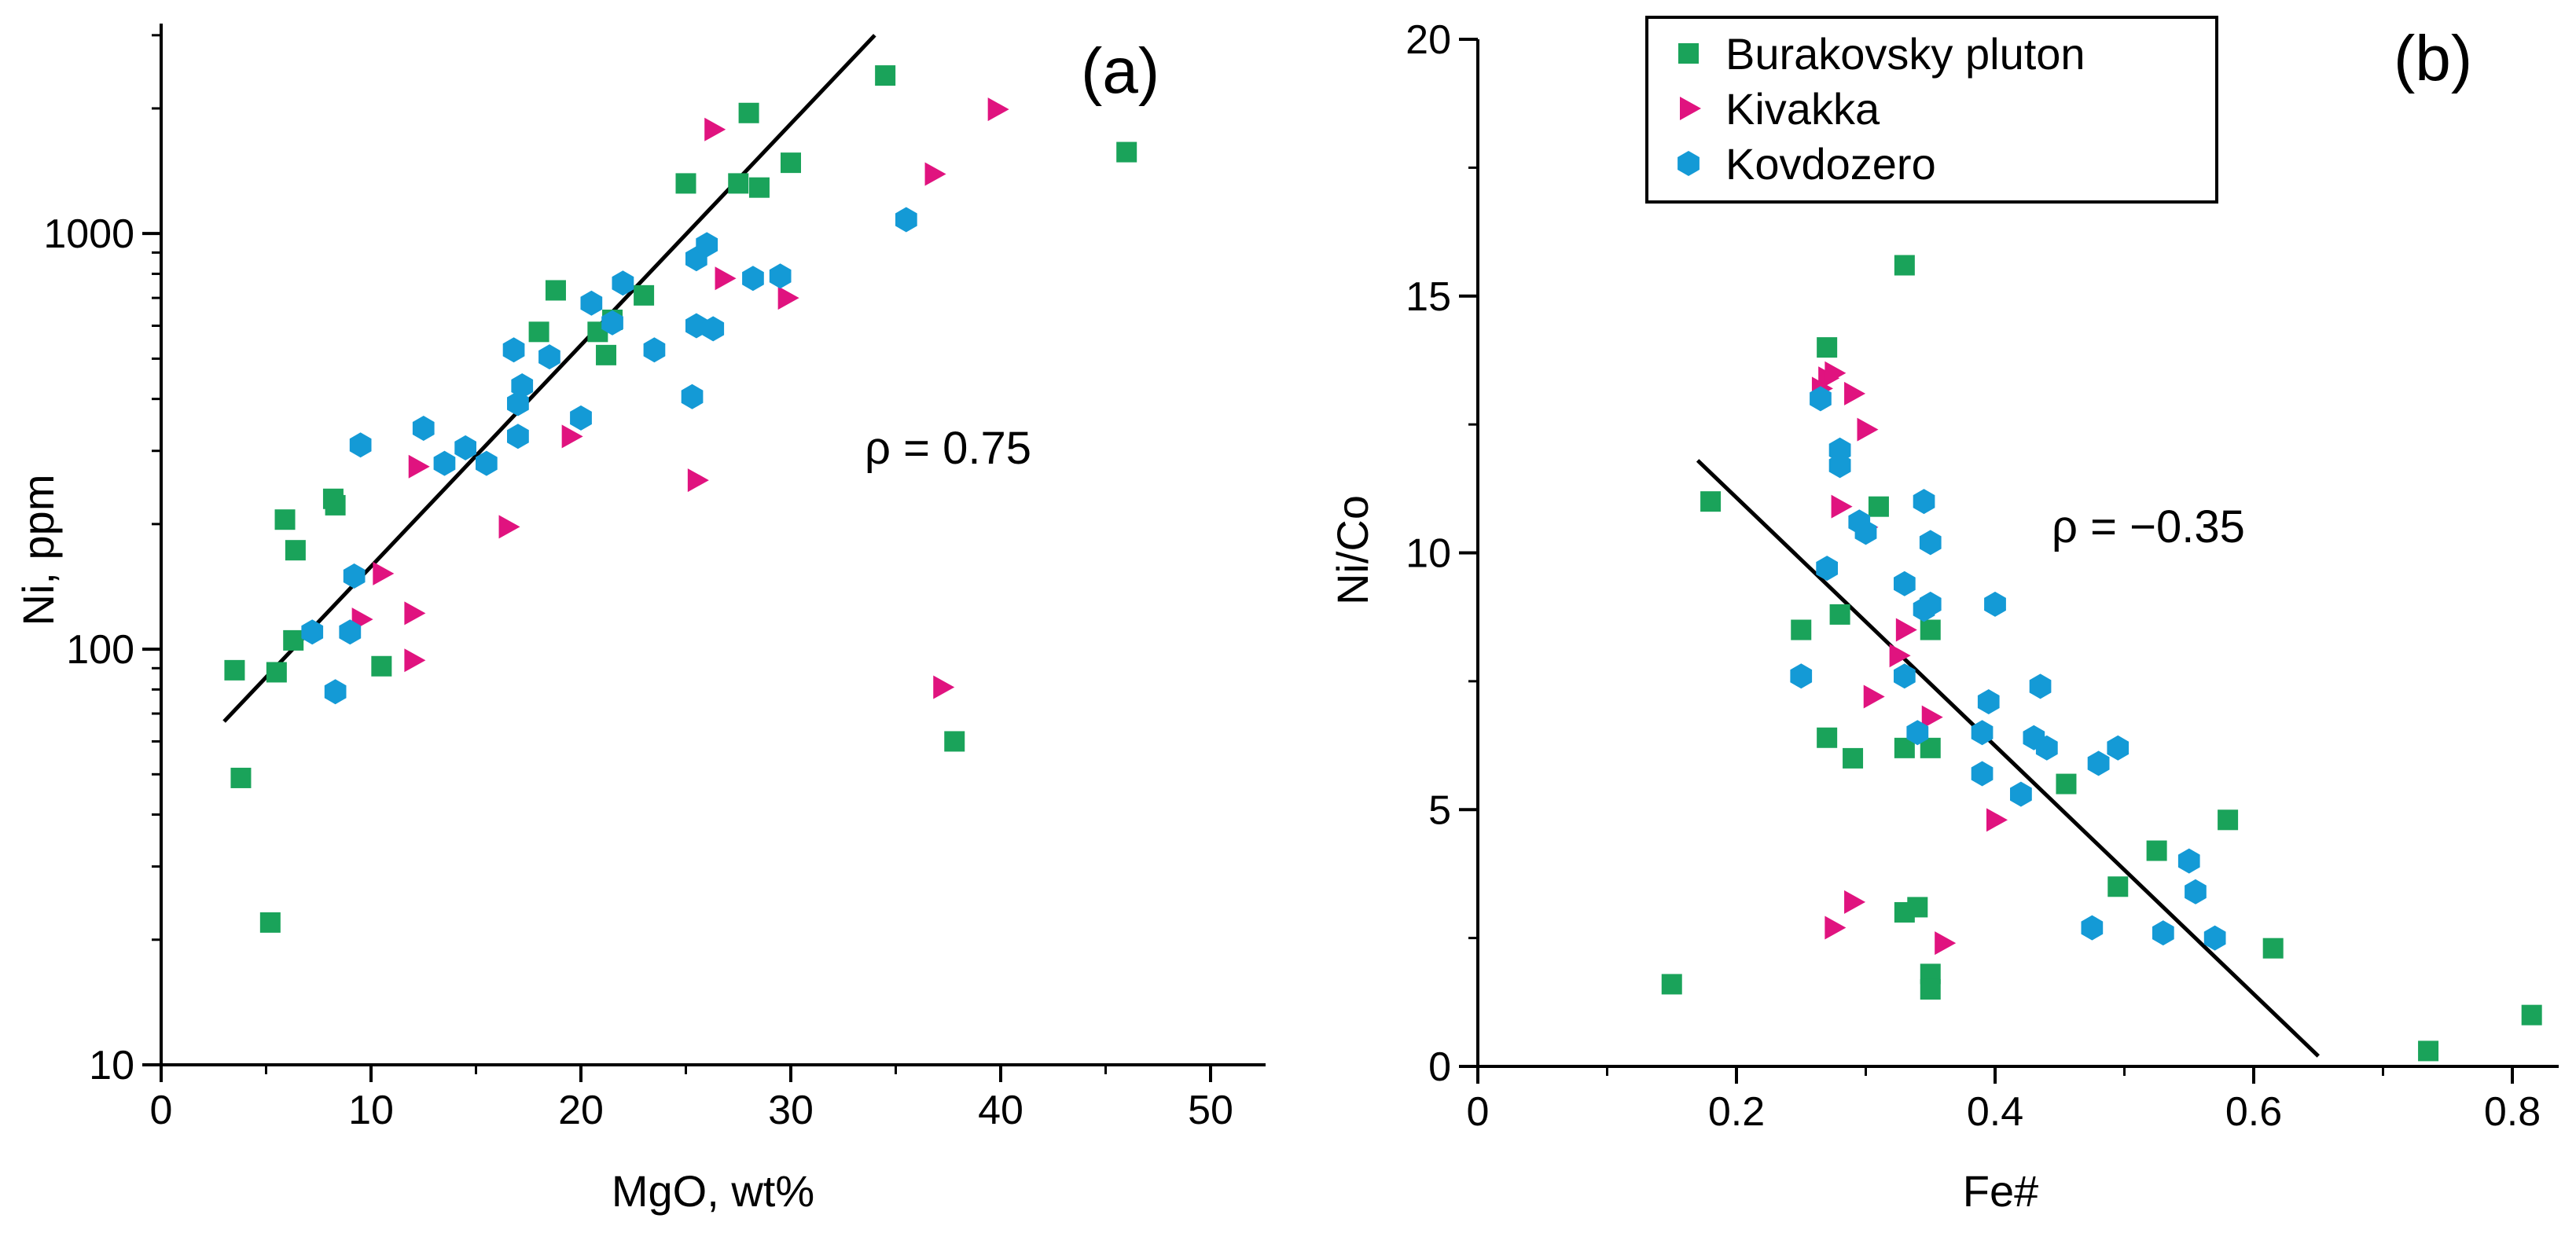 The width and height of the screenshot is (2576, 1233). What do you see at coordinates (549, 378) in the screenshot?
I see `panel-a-fit-line` at bounding box center [549, 378].